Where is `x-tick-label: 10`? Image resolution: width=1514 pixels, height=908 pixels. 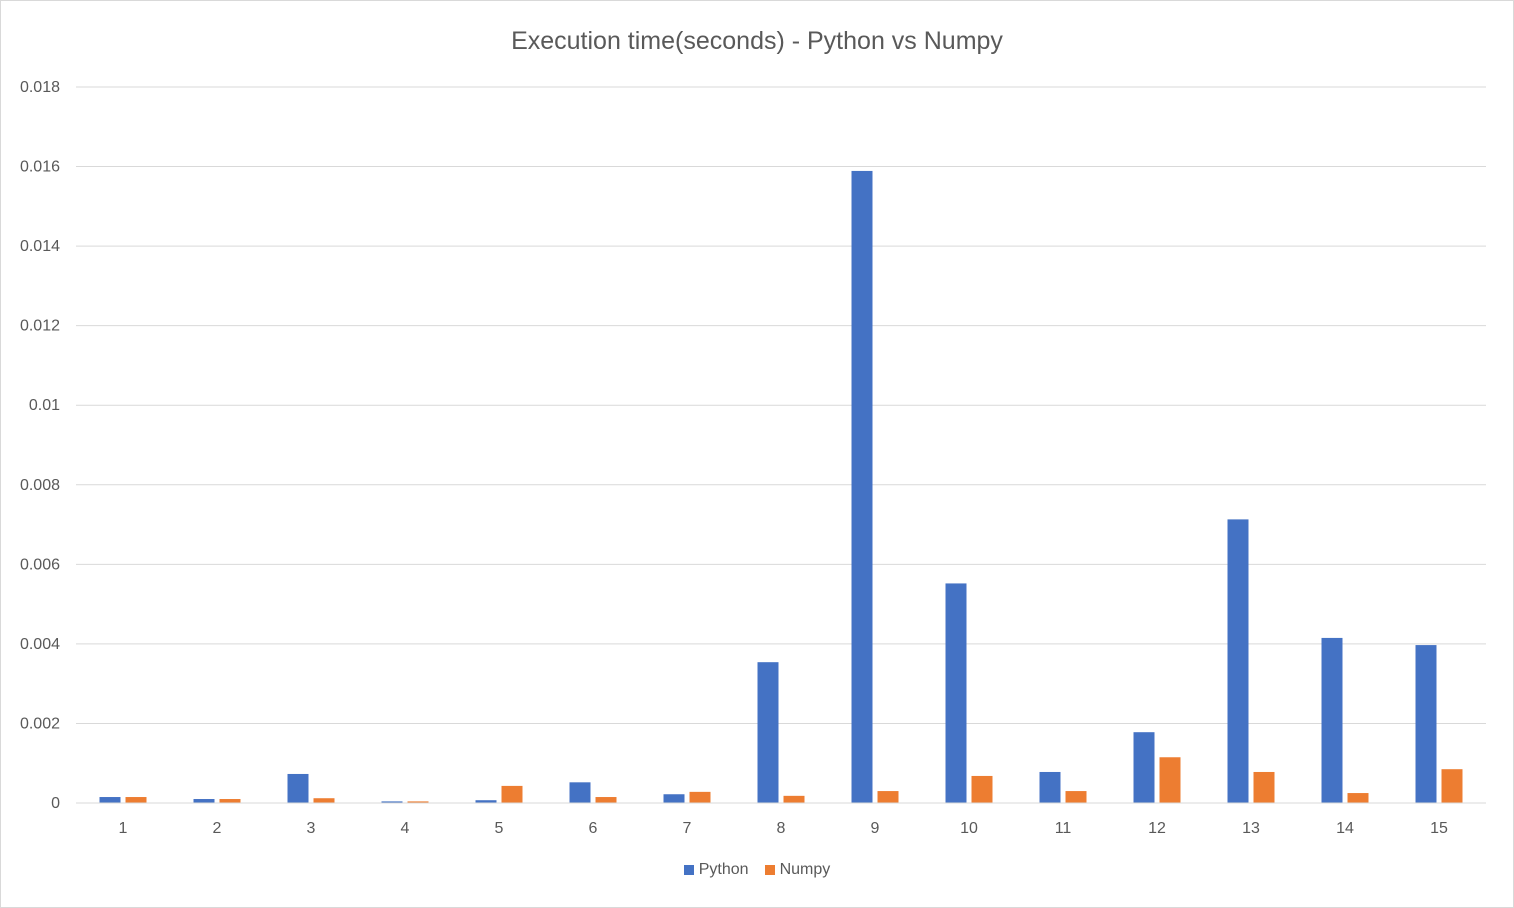
x-tick-label: 10 is located at coordinates (969, 828).